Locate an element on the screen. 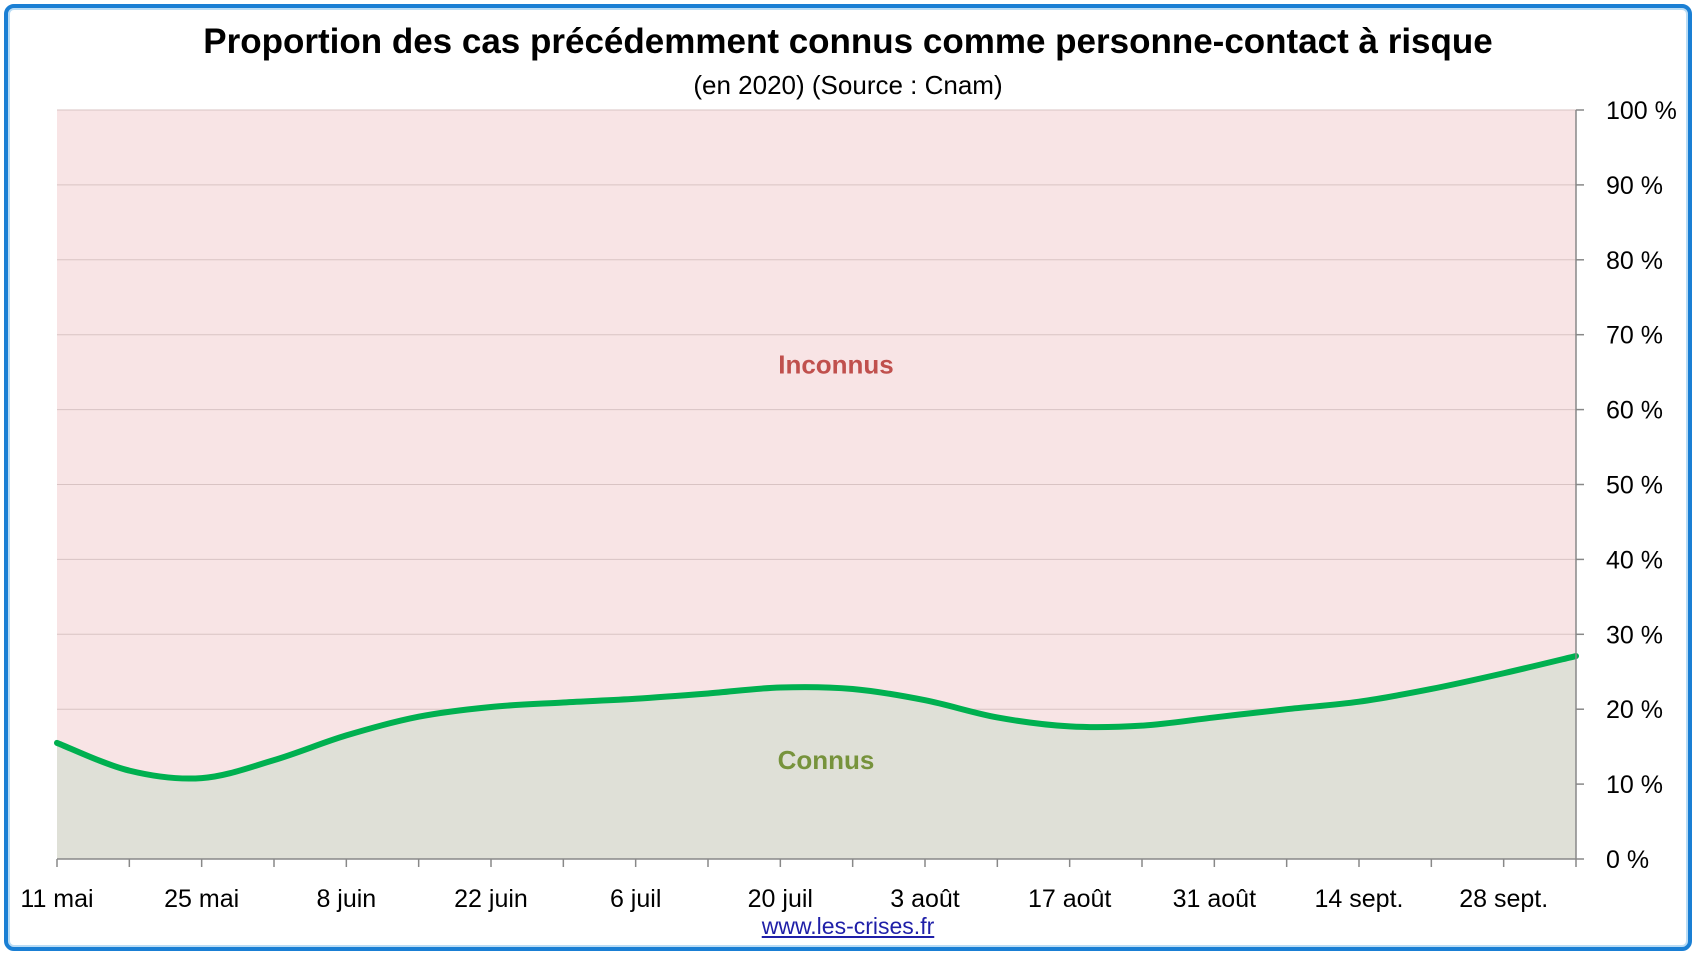  x-tick-label: 25 mai is located at coordinates (201, 899).